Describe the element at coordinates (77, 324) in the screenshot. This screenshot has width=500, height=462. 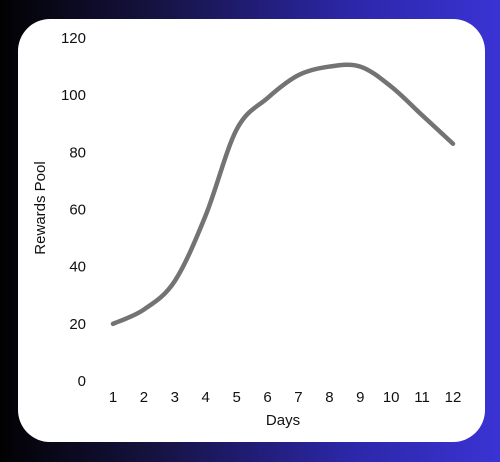
I see `y-tick-label-1: 20` at that location.